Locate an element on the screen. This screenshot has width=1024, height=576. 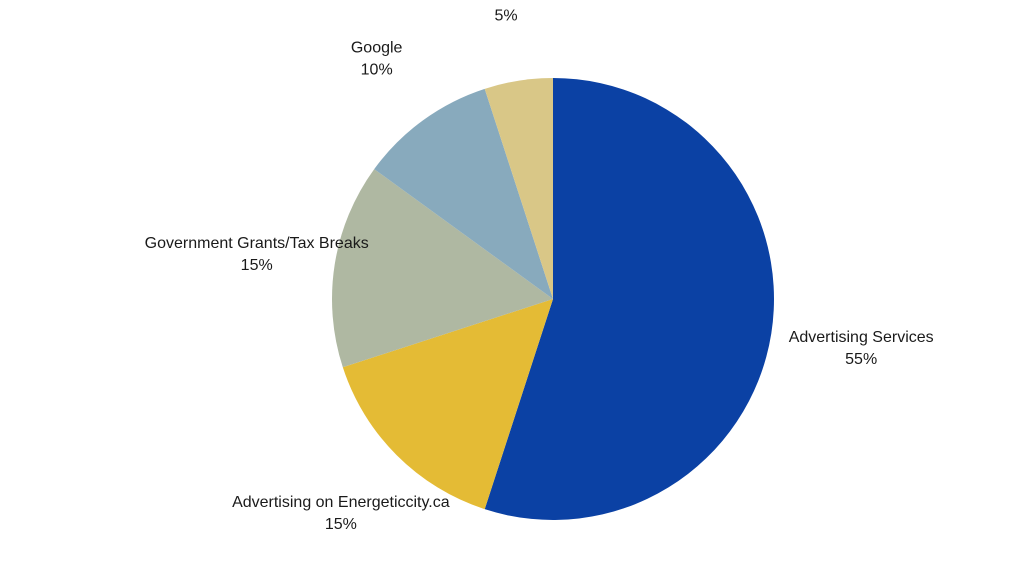
slice-name: Reader Revenue is located at coordinates (506, 1).